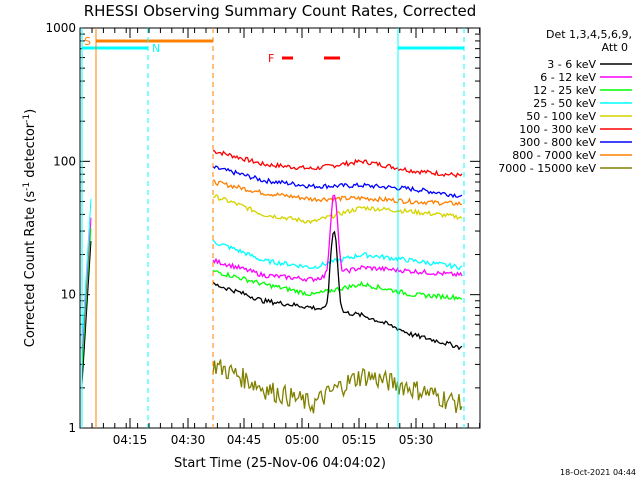  What do you see at coordinates (280, 463) in the screenshot?
I see `x-axis-label: Start Time (25-Nov-06 04:04:02)` at bounding box center [280, 463].